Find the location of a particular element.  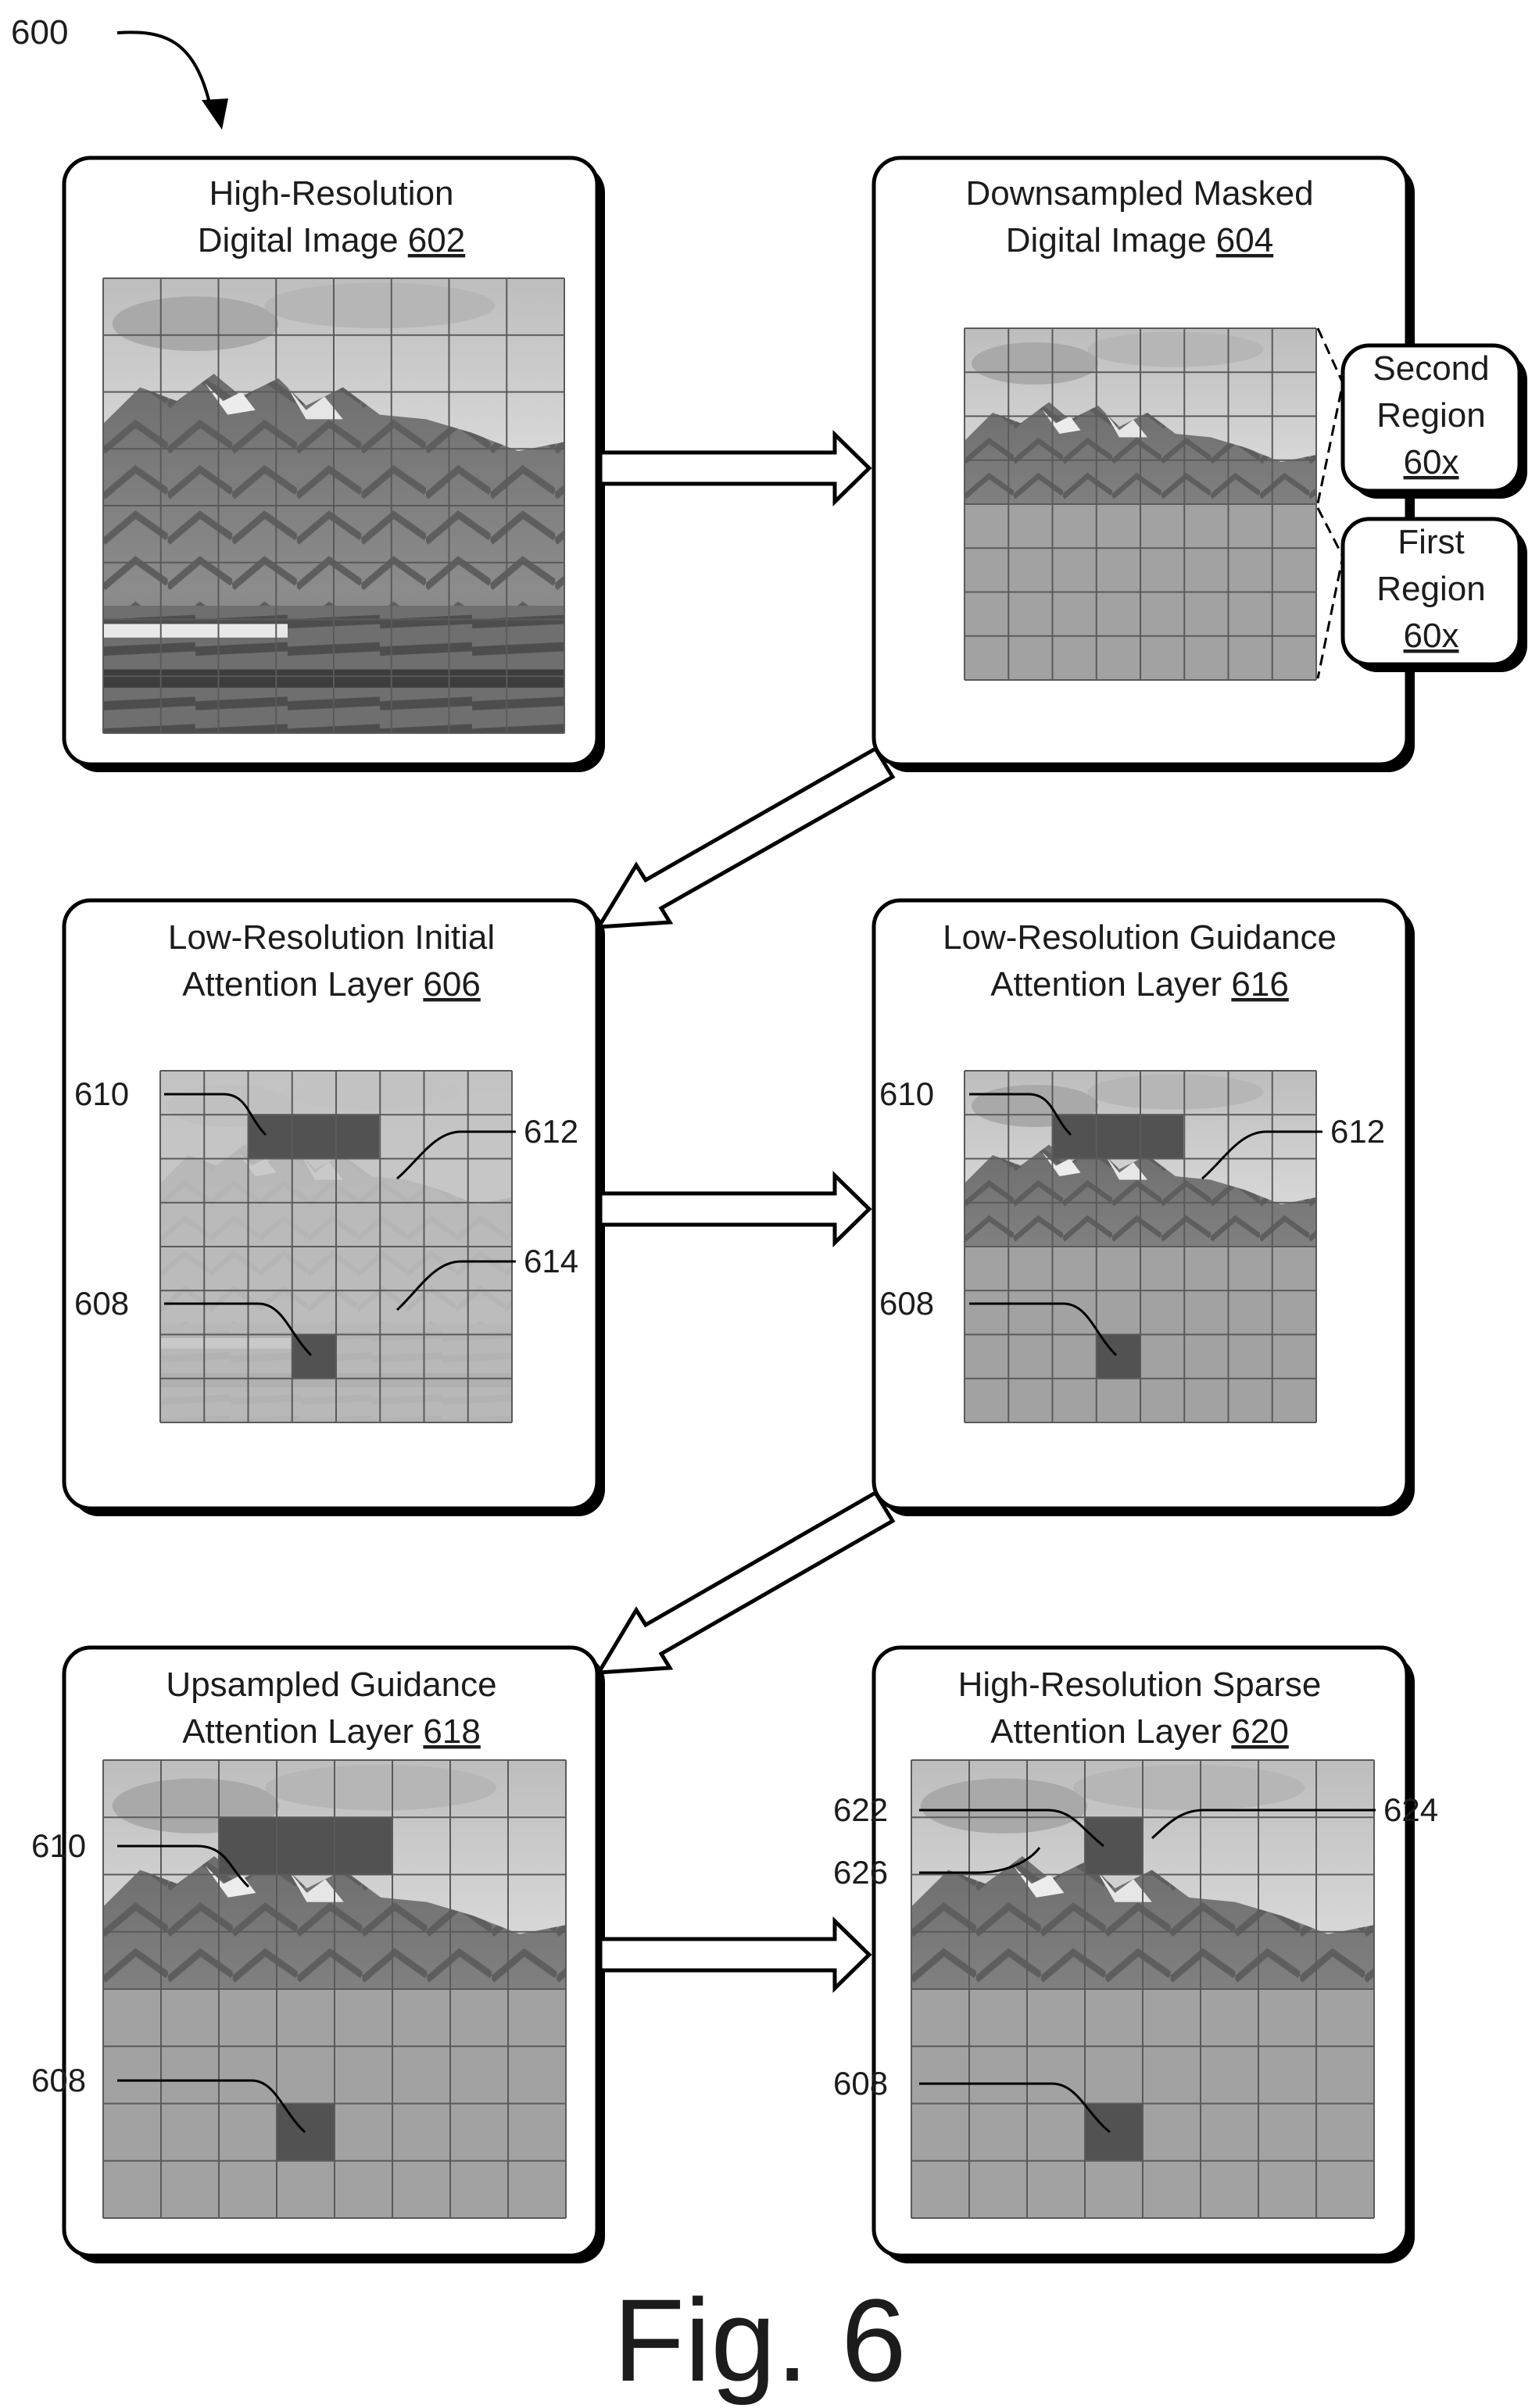

figure-reference-600: 600 is located at coordinates (39, 32).